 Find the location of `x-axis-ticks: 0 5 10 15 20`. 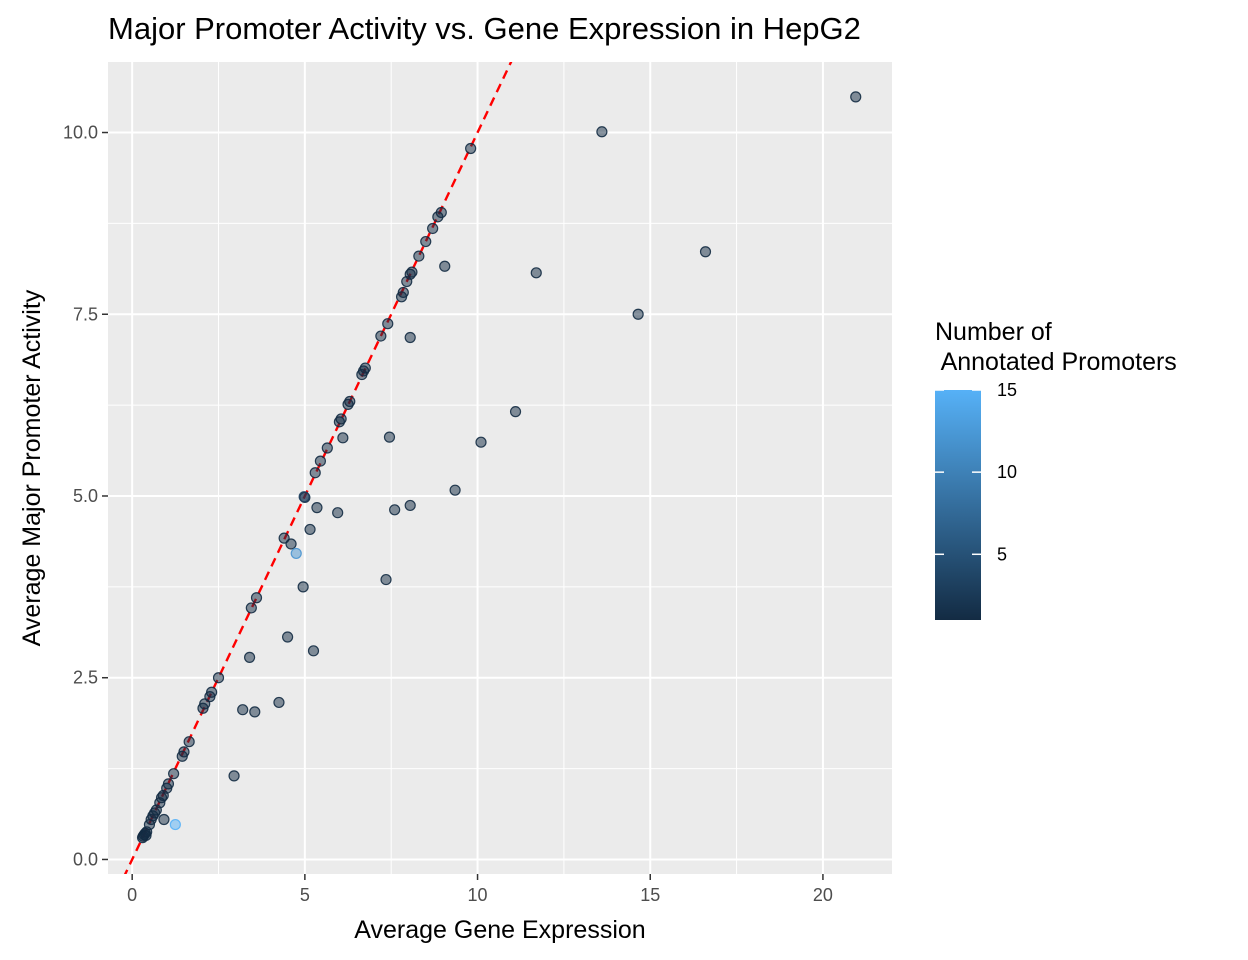

x-axis-ticks: 0 5 10 15 20 is located at coordinates (480, 889).